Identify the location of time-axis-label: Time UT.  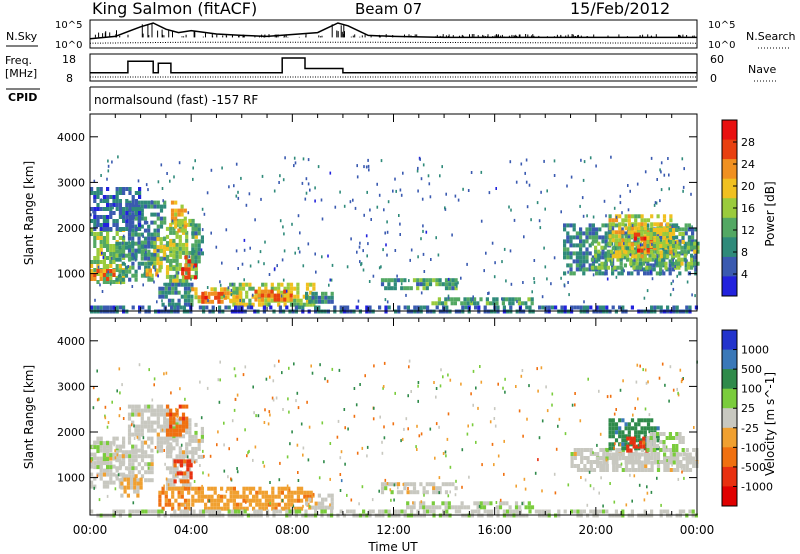
(392, 547).